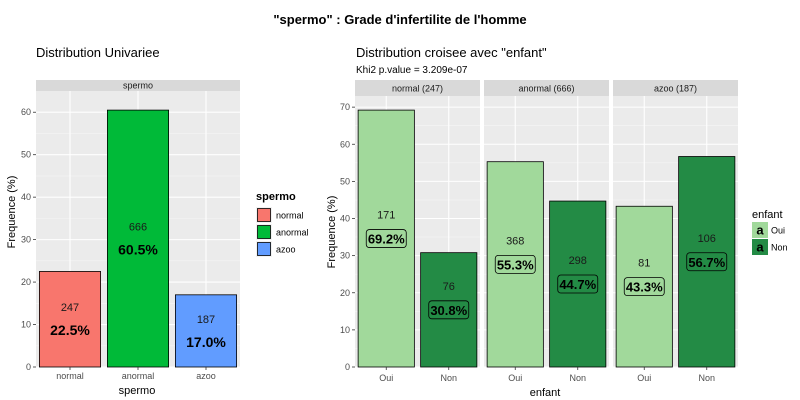 This screenshot has width=800, height=400. I want to click on legend-label-azoo: azoo, so click(286, 250).